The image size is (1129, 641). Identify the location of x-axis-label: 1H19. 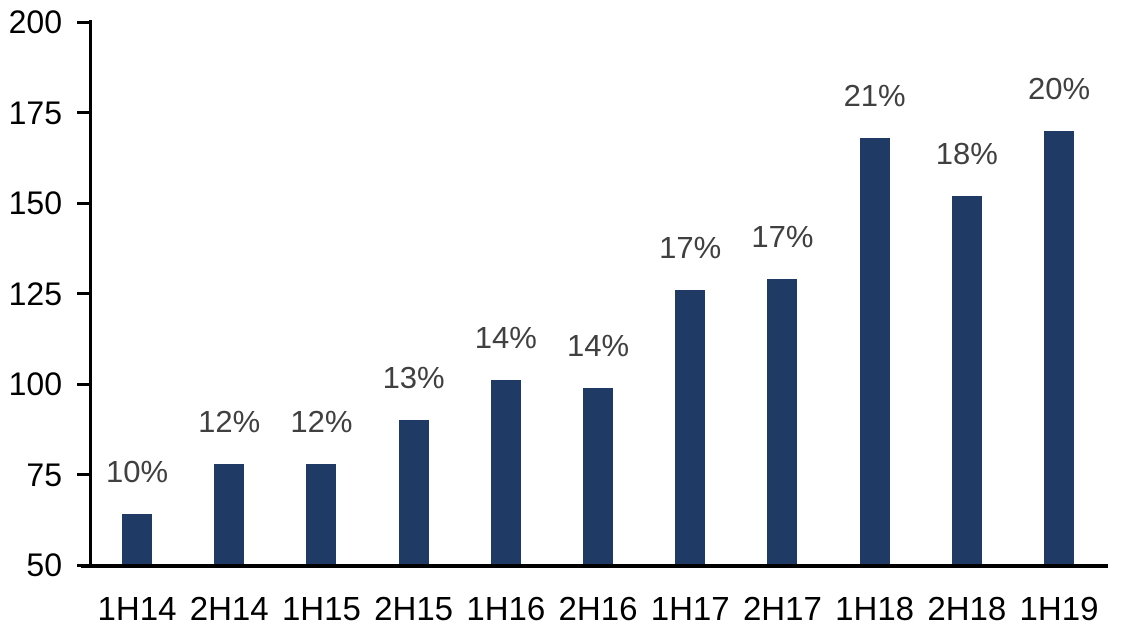
(1059, 608).